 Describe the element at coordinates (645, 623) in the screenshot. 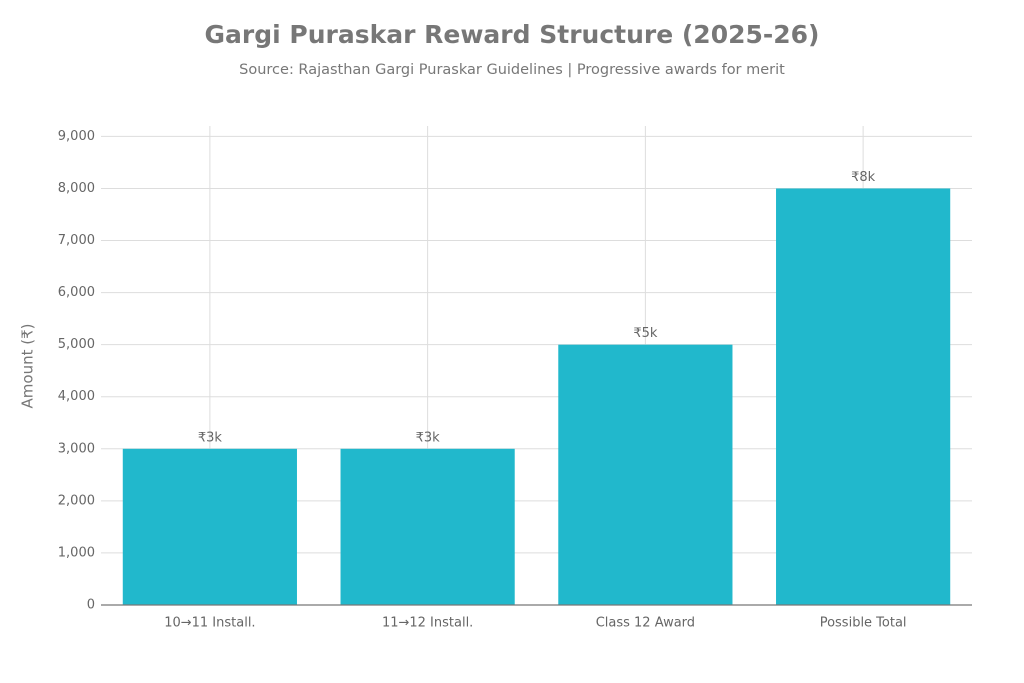

I see `x-tick-label: Class 12 Award` at that location.